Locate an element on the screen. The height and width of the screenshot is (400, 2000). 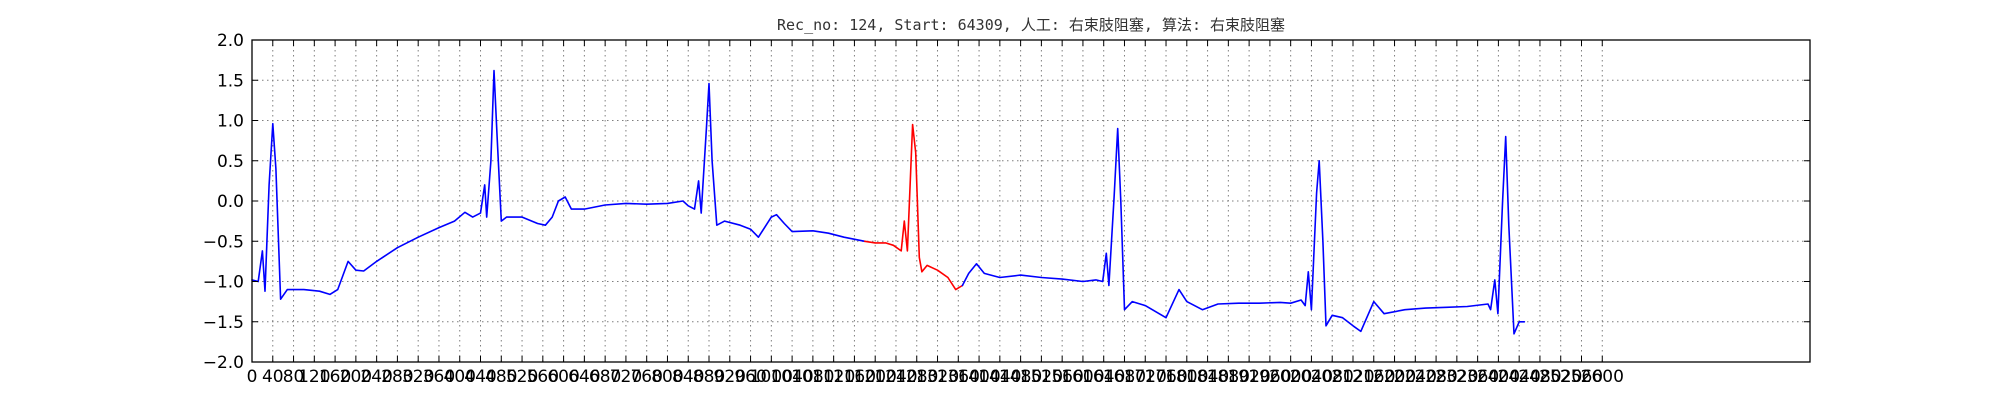
x-tick-label: 1600 is located at coordinates (1082, 377).